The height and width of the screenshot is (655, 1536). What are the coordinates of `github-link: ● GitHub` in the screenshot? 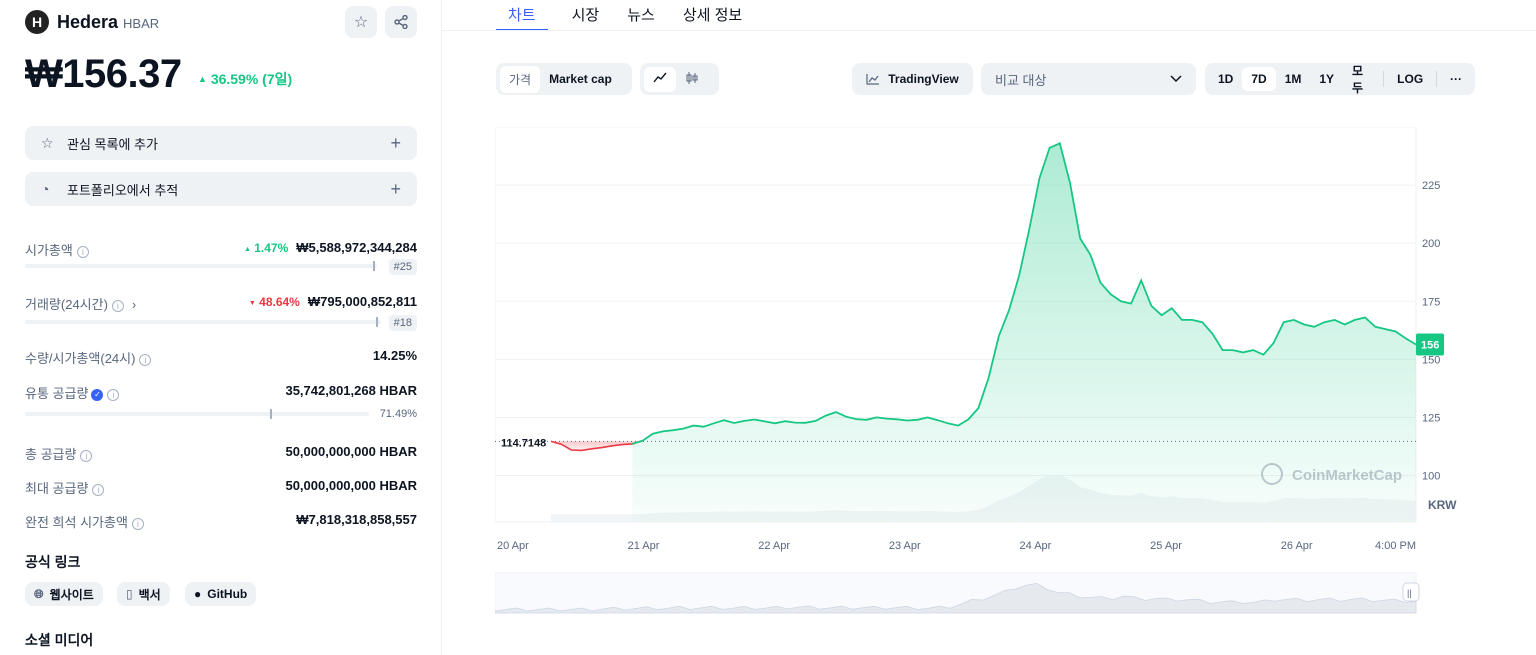 It's located at (221, 594).